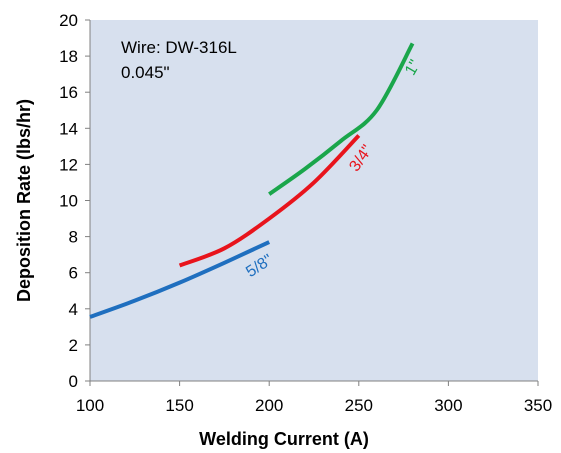  Describe the element at coordinates (269, 405) in the screenshot. I see `x-tick-label: 200` at that location.